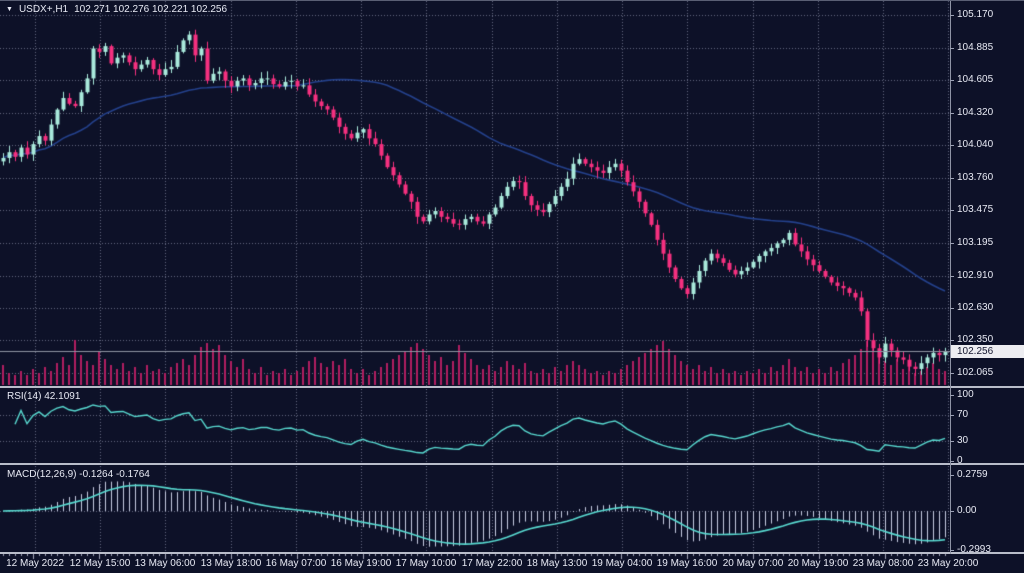 The width and height of the screenshot is (1024, 573). I want to click on rsi-scale-label: 30, so click(963, 440).